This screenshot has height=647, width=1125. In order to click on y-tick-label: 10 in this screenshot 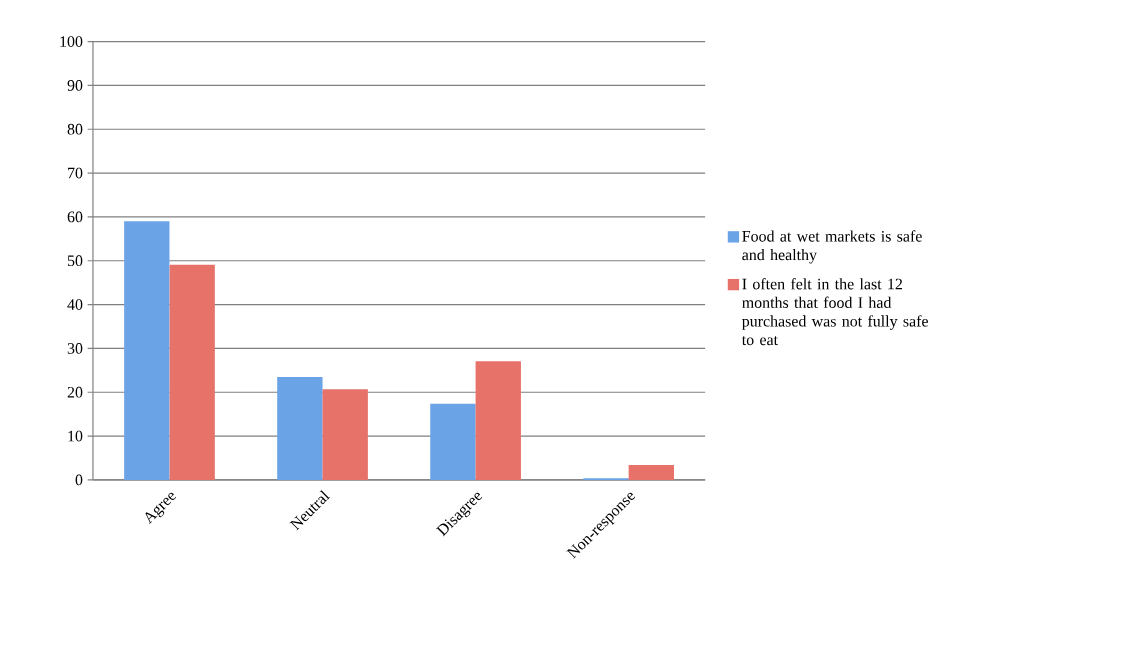, I will do `click(75, 436)`.